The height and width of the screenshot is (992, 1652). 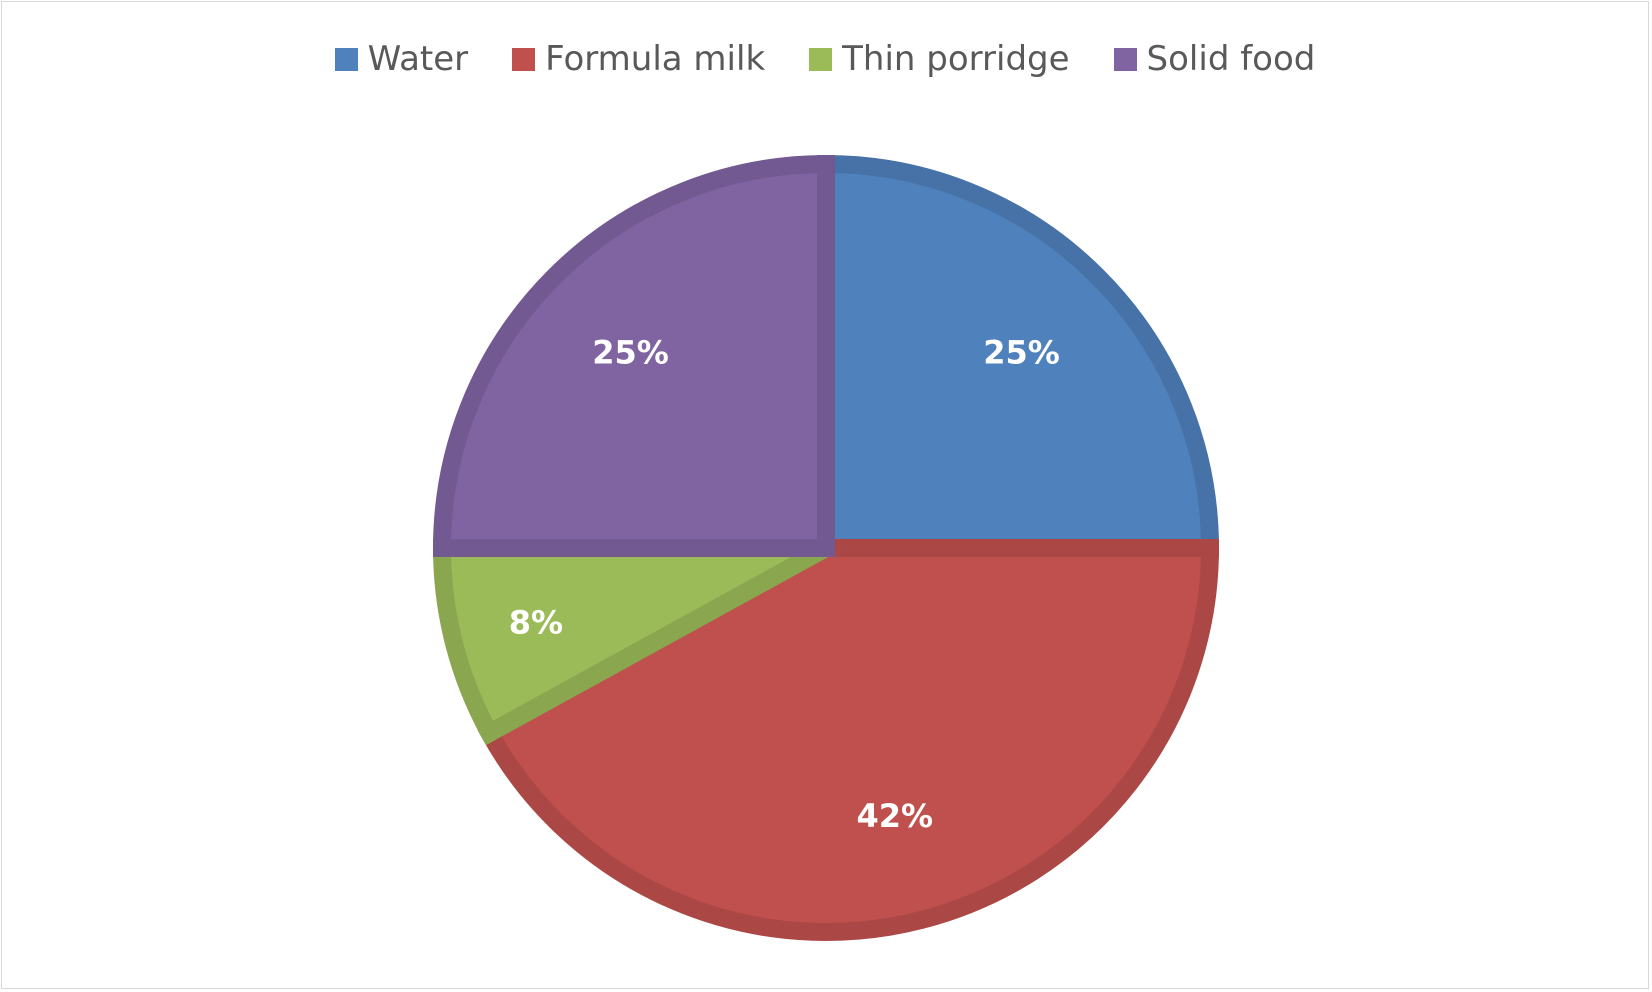 What do you see at coordinates (1231, 59) in the screenshot?
I see `legend-label-solid-food: Solid food` at bounding box center [1231, 59].